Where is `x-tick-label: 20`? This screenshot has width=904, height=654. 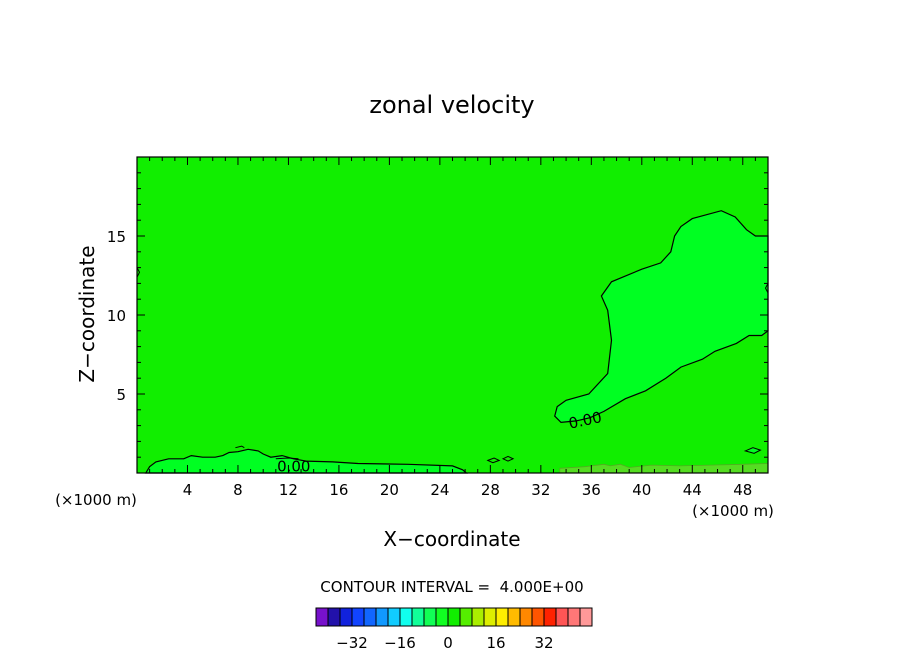 x-tick-label: 20 is located at coordinates (389, 490).